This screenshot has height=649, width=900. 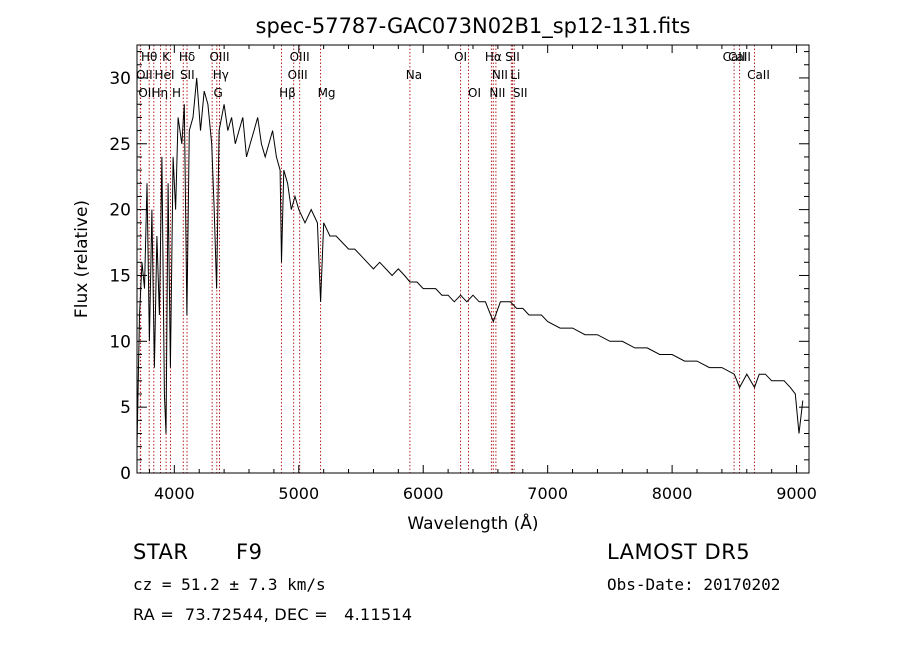 I want to click on marker-label: Hγ, so click(x=221, y=75).